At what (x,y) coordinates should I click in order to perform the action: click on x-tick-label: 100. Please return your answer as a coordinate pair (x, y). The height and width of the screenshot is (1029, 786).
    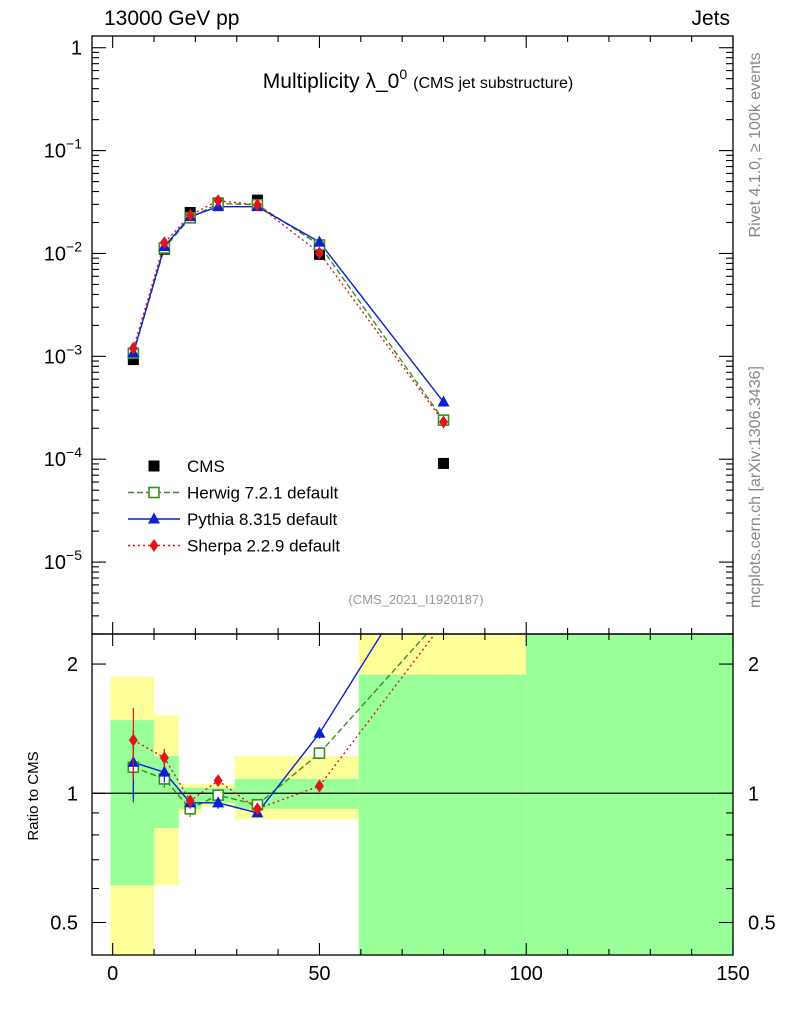
    Looking at the image, I should click on (526, 974).